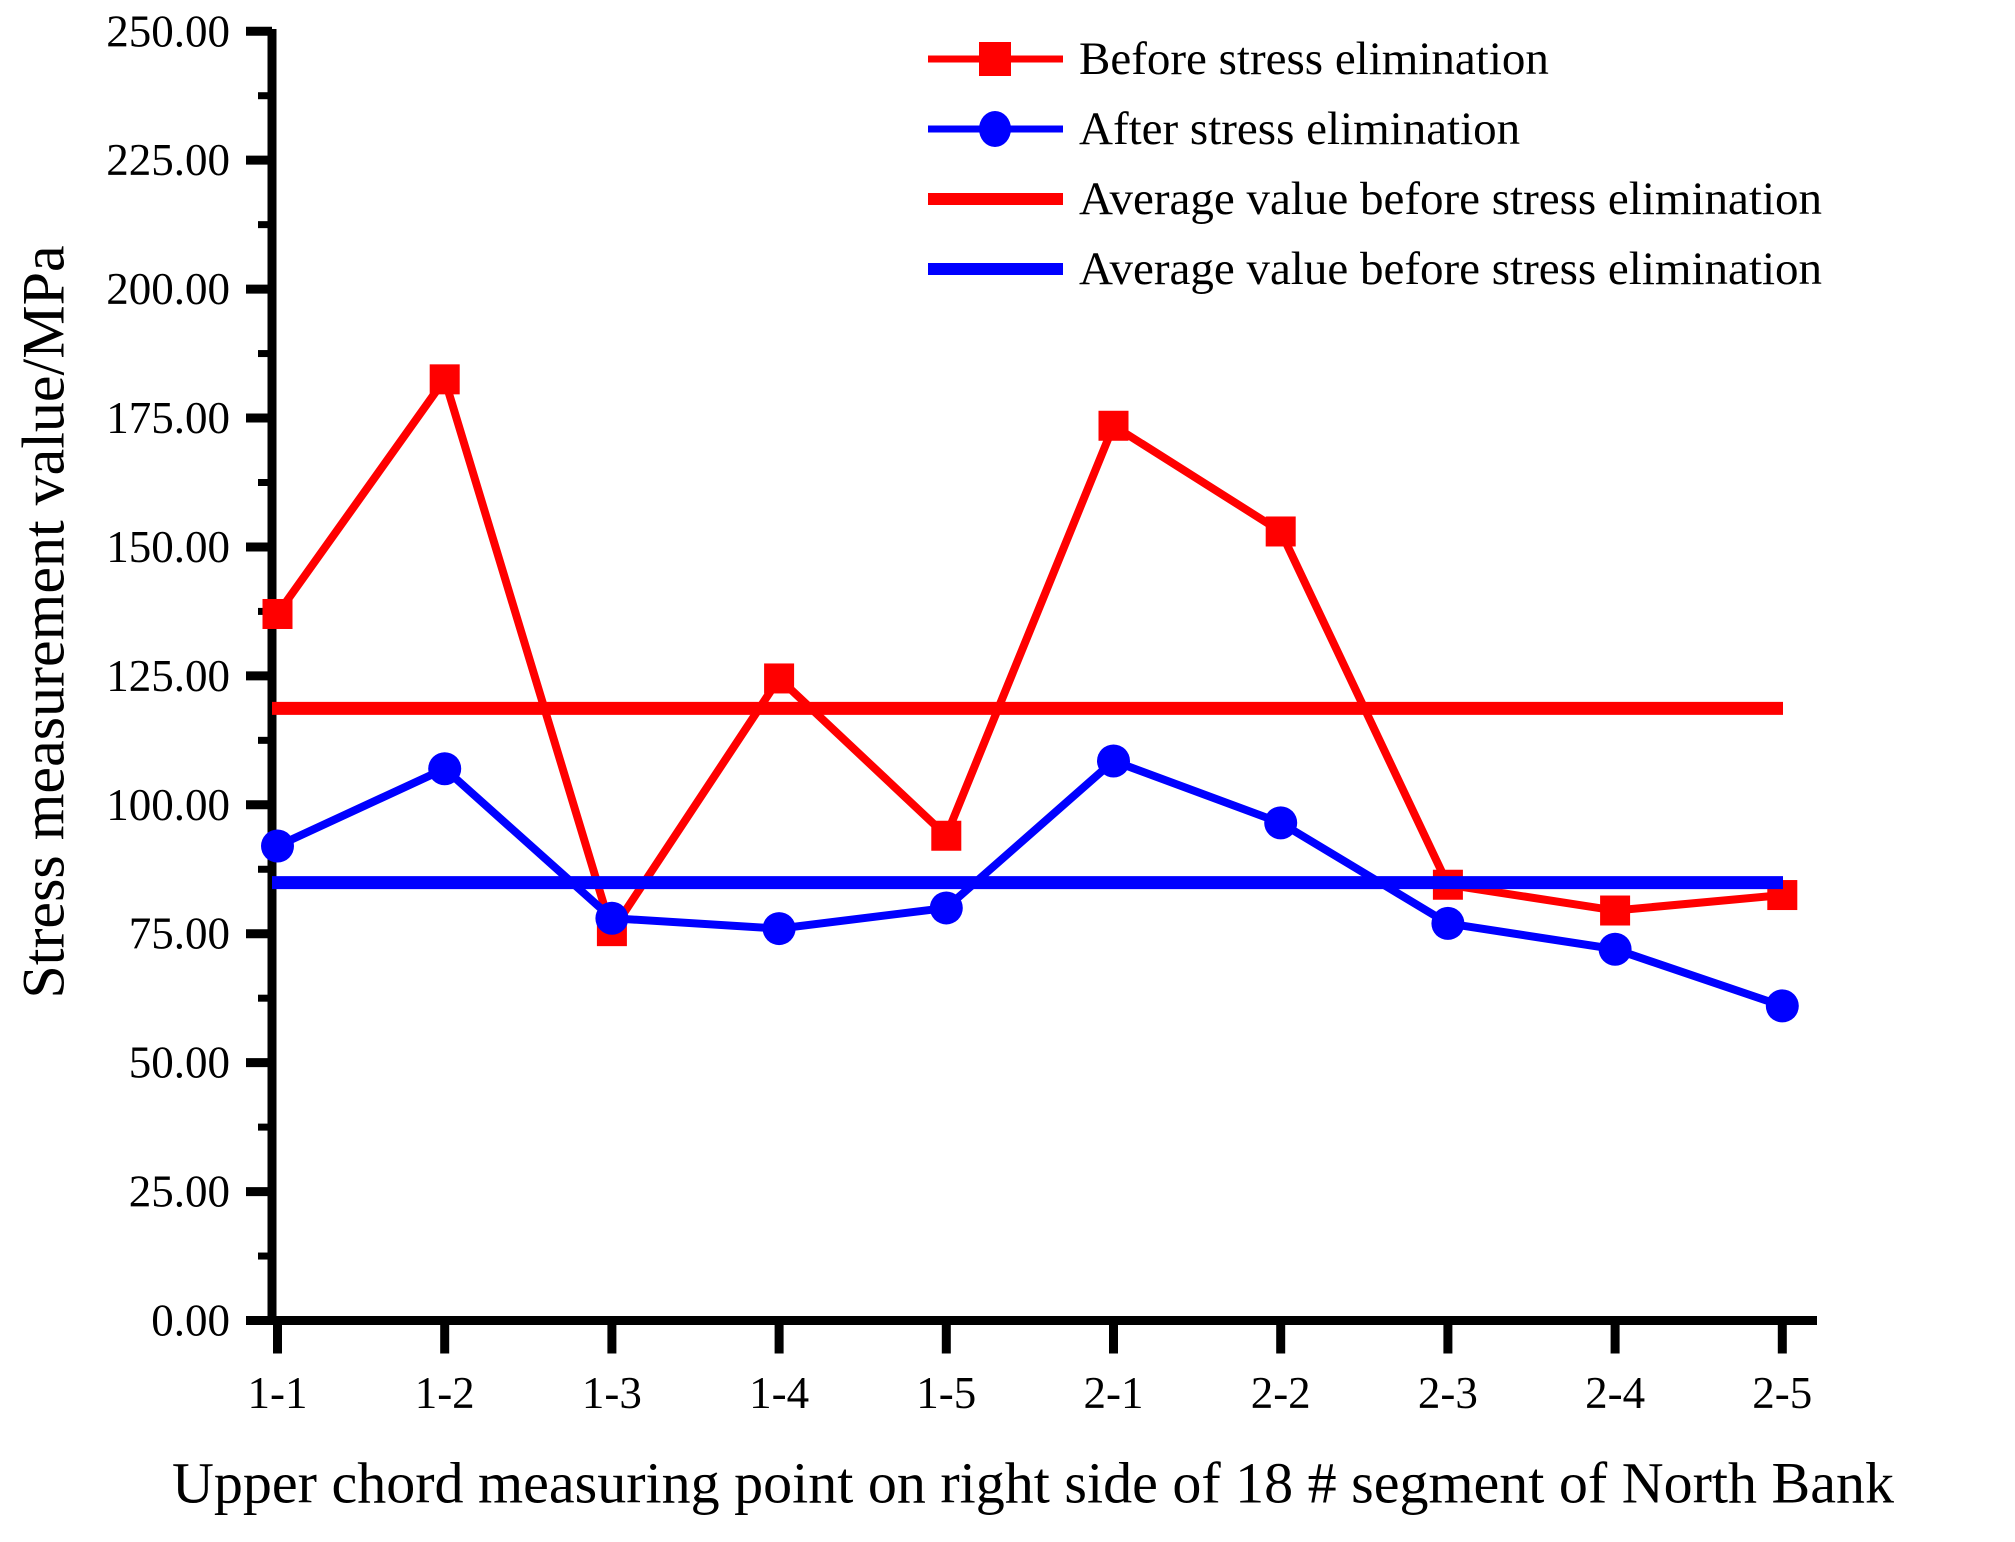 The image size is (2015, 1542). What do you see at coordinates (612, 1393) in the screenshot?
I see `x-tick-label: 1-3` at bounding box center [612, 1393].